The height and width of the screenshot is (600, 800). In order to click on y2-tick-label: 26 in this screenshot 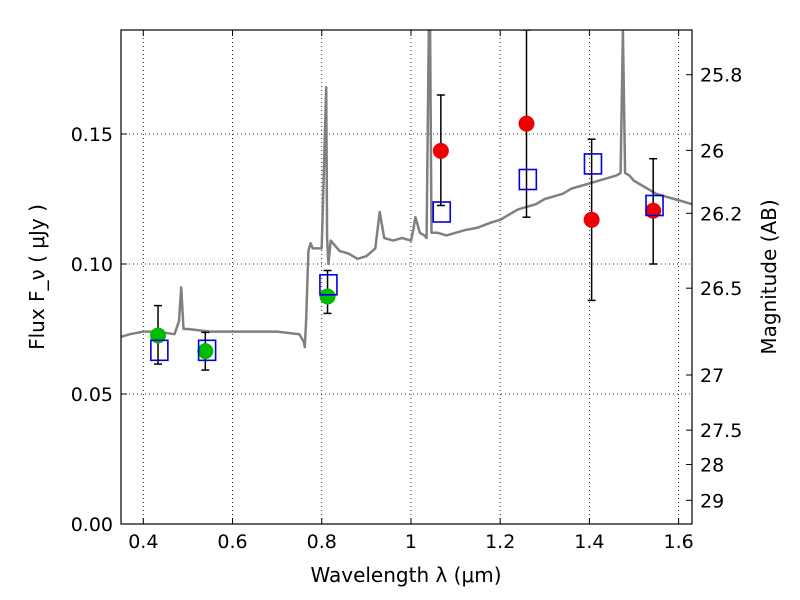, I will do `click(712, 151)`.